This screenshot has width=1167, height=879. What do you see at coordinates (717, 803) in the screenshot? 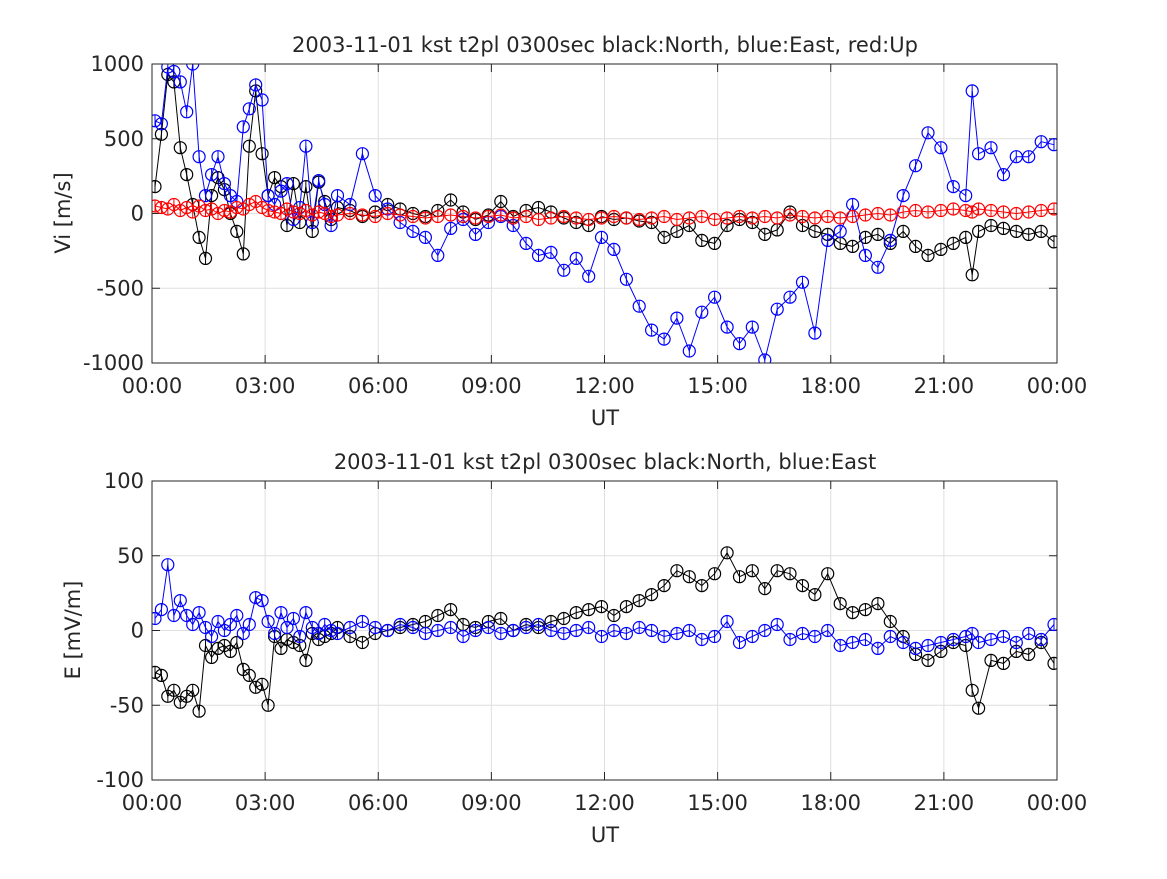
I see `efield-x-tick-label: 15:00` at bounding box center [717, 803].